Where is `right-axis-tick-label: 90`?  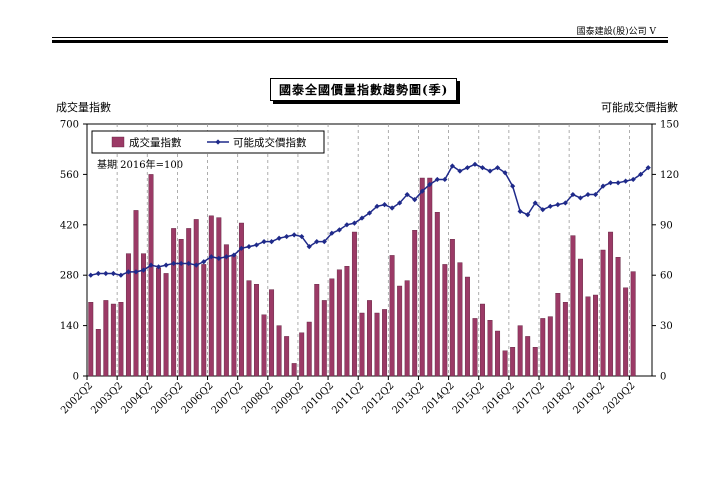
right-axis-tick-label: 90 is located at coordinates (666, 225).